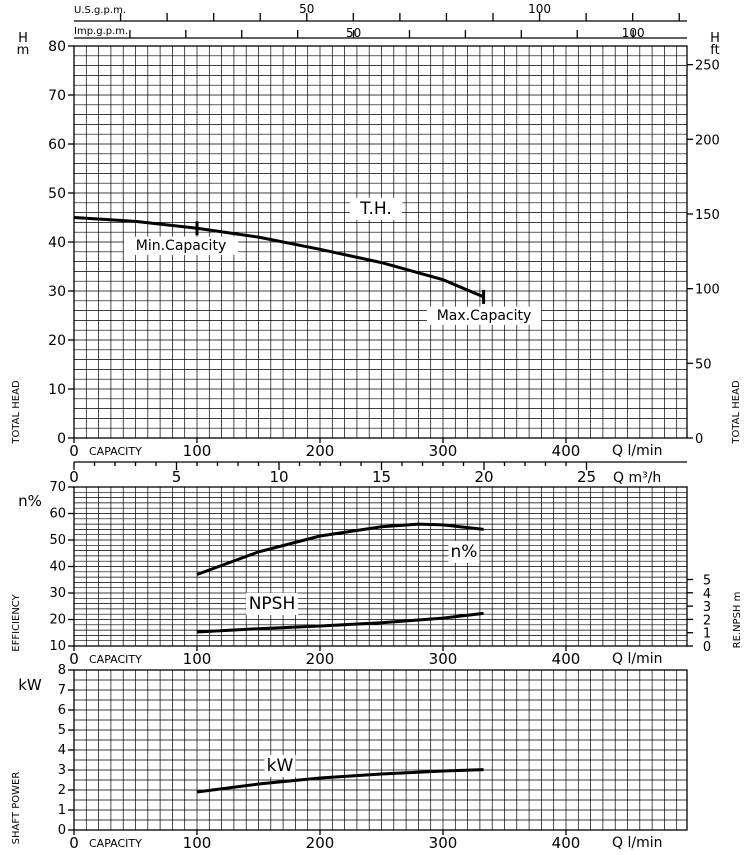 The height and width of the screenshot is (855, 749). What do you see at coordinates (737, 620) in the screenshot?
I see `npsh-ylabel-right: RE.NPSH m` at bounding box center [737, 620].